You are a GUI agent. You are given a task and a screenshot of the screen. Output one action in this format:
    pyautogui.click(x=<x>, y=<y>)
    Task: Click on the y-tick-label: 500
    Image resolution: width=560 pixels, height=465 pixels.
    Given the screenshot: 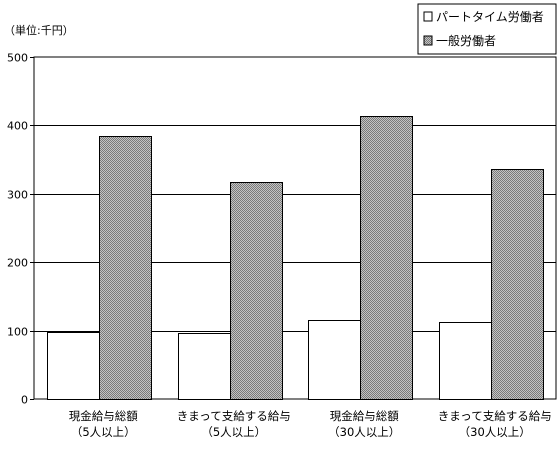 What is the action you would take?
    pyautogui.click(x=17, y=58)
    